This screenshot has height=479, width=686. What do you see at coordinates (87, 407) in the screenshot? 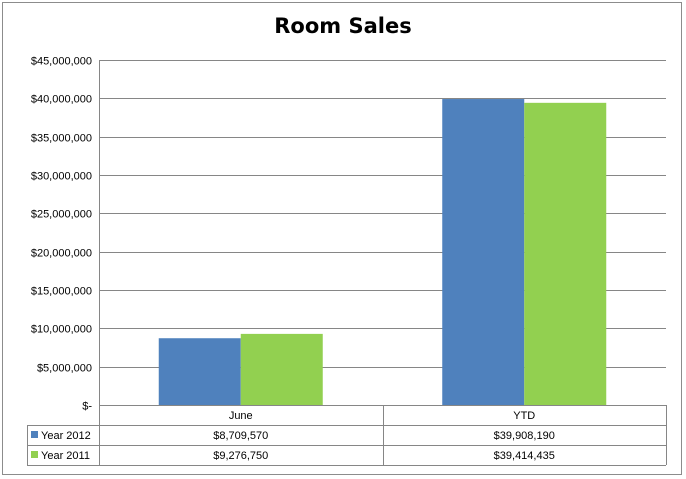
I see `y-tick-label: $-` at bounding box center [87, 407].